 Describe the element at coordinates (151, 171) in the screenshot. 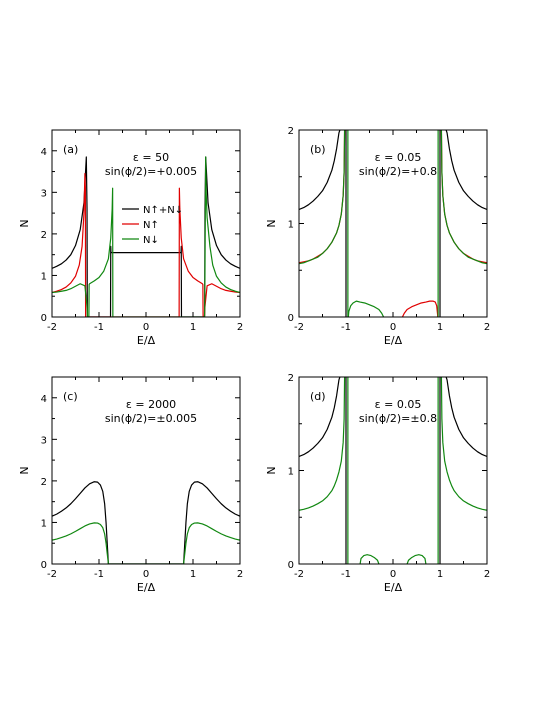

I see `annotation-line: sin(ϕ/2)=+0.005` at that location.